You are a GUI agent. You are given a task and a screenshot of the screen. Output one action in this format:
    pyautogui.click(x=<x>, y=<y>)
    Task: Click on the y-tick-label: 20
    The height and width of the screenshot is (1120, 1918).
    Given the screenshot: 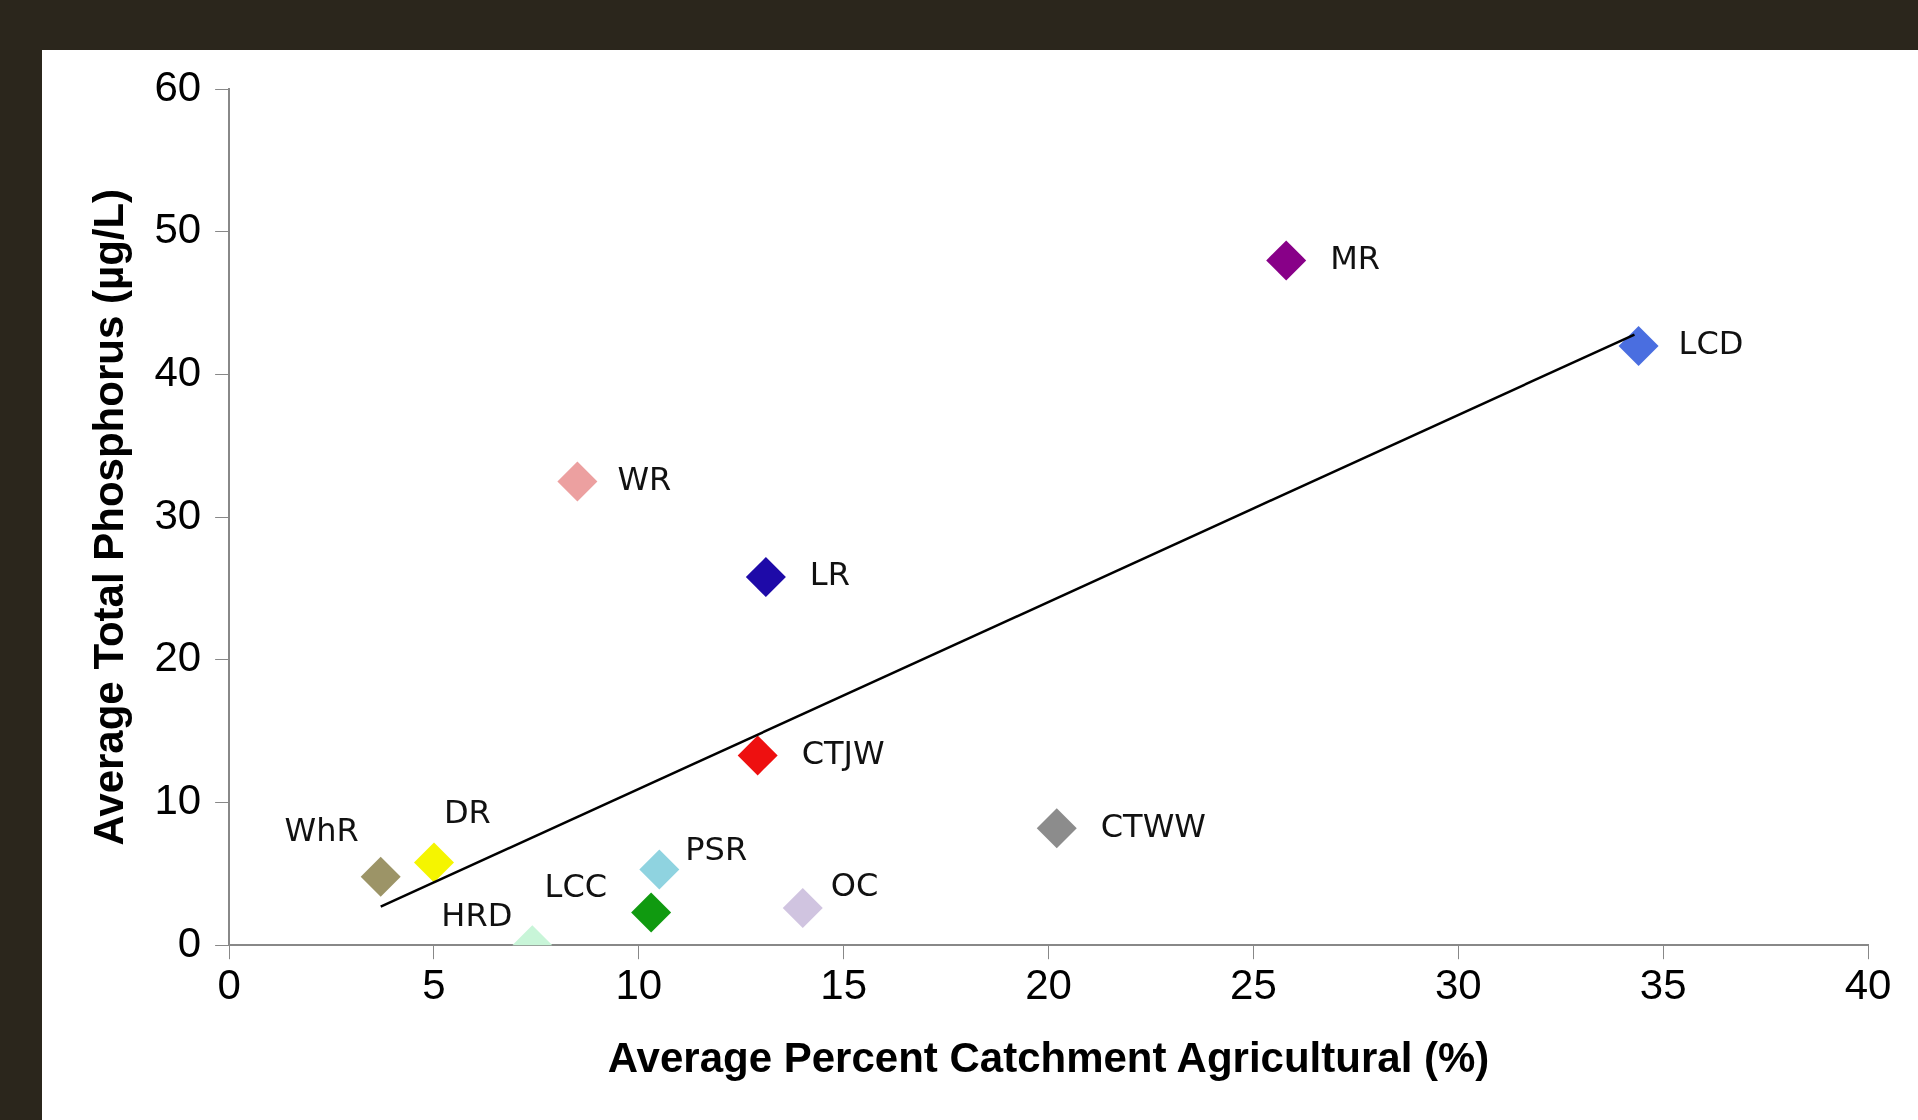 What is the action you would take?
    pyautogui.click(x=178, y=657)
    